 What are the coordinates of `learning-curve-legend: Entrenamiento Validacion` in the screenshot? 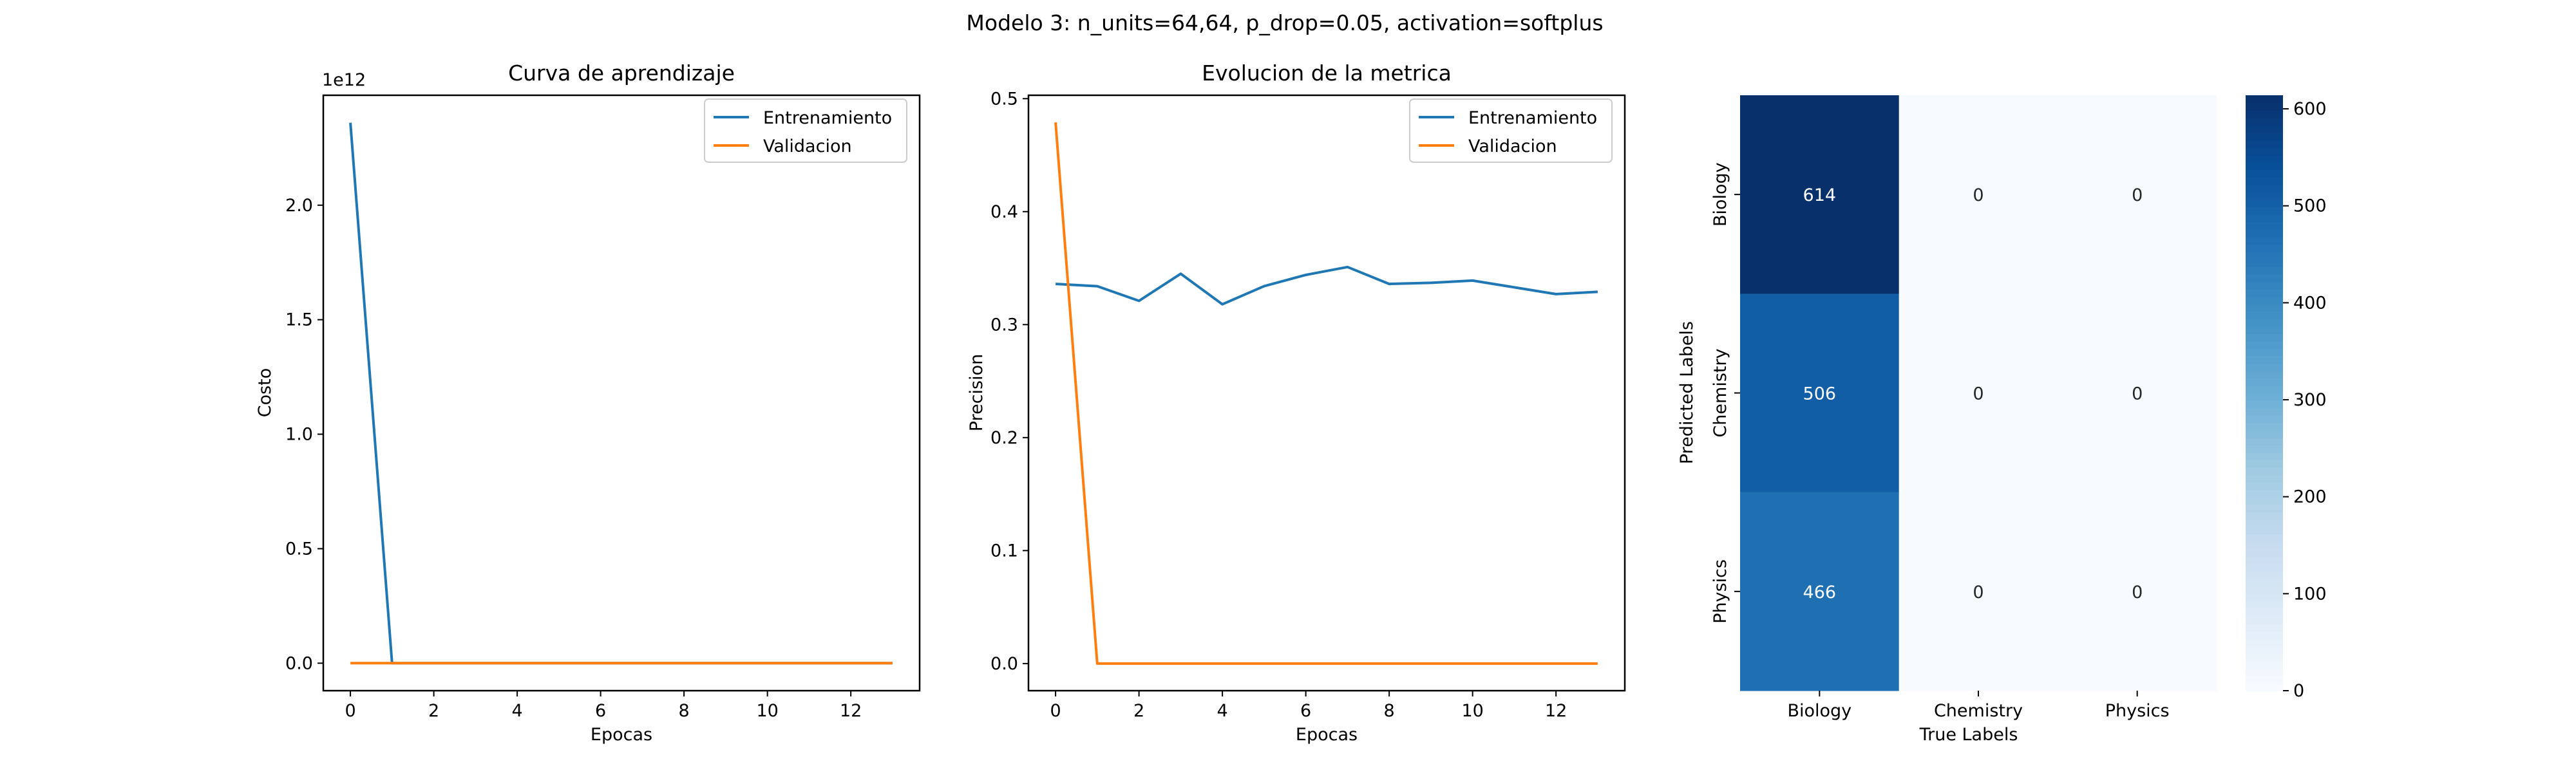 It's located at (806, 130).